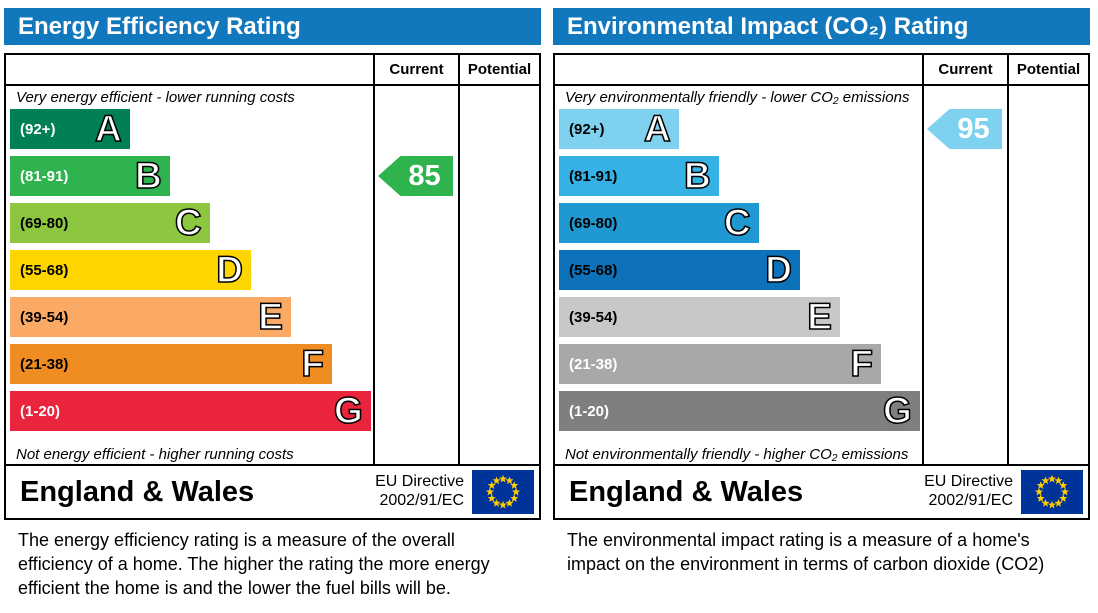 The height and width of the screenshot is (613, 1098). I want to click on current-rating-cell: 85, so click(415, 275).